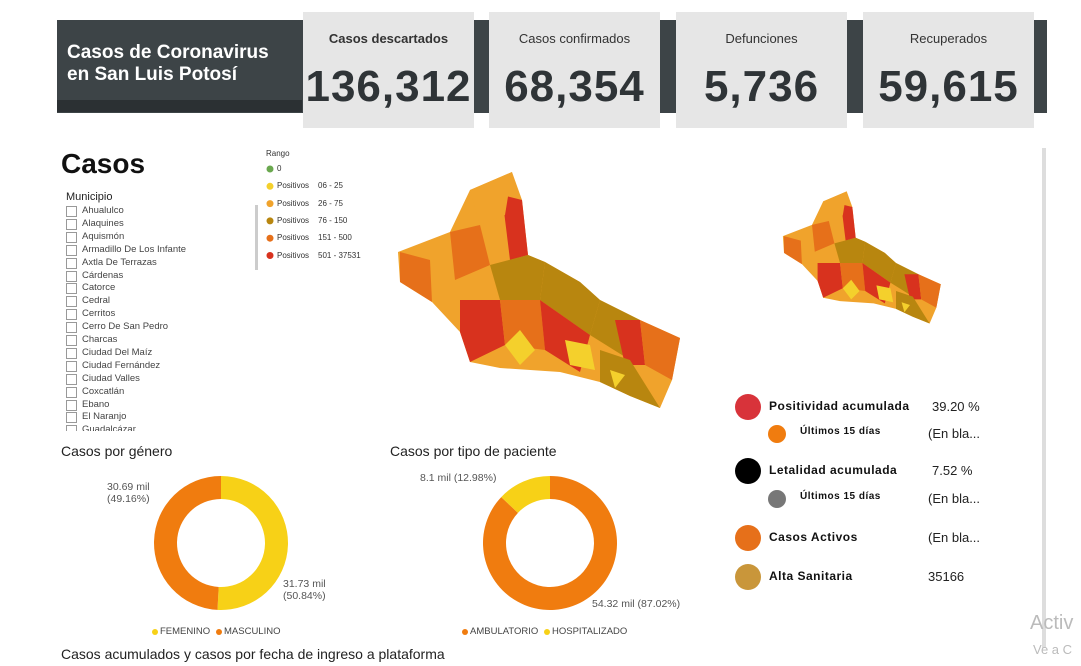 Image resolution: width=1081 pixels, height=666 pixels. What do you see at coordinates (109, 353) in the screenshot?
I see `municipio-option: Ciudad Del Maíz` at bounding box center [109, 353].